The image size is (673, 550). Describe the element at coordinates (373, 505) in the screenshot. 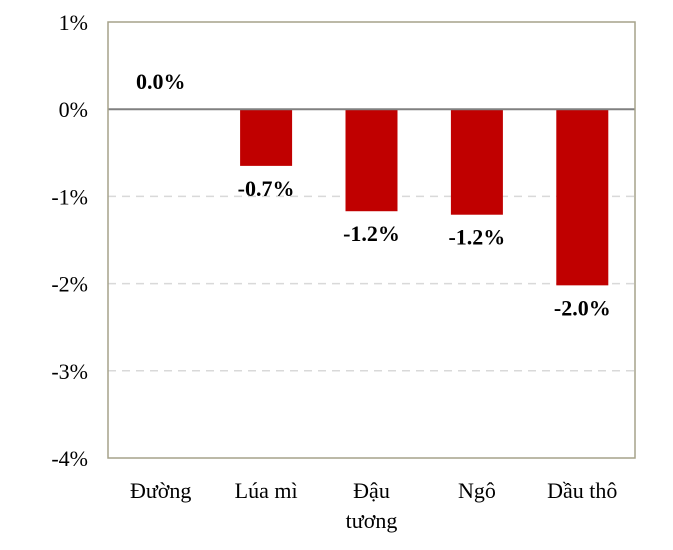

I see `x-axis-categories: Đường Lúa mì Đậu tương Ngô Dầu thô` at that location.